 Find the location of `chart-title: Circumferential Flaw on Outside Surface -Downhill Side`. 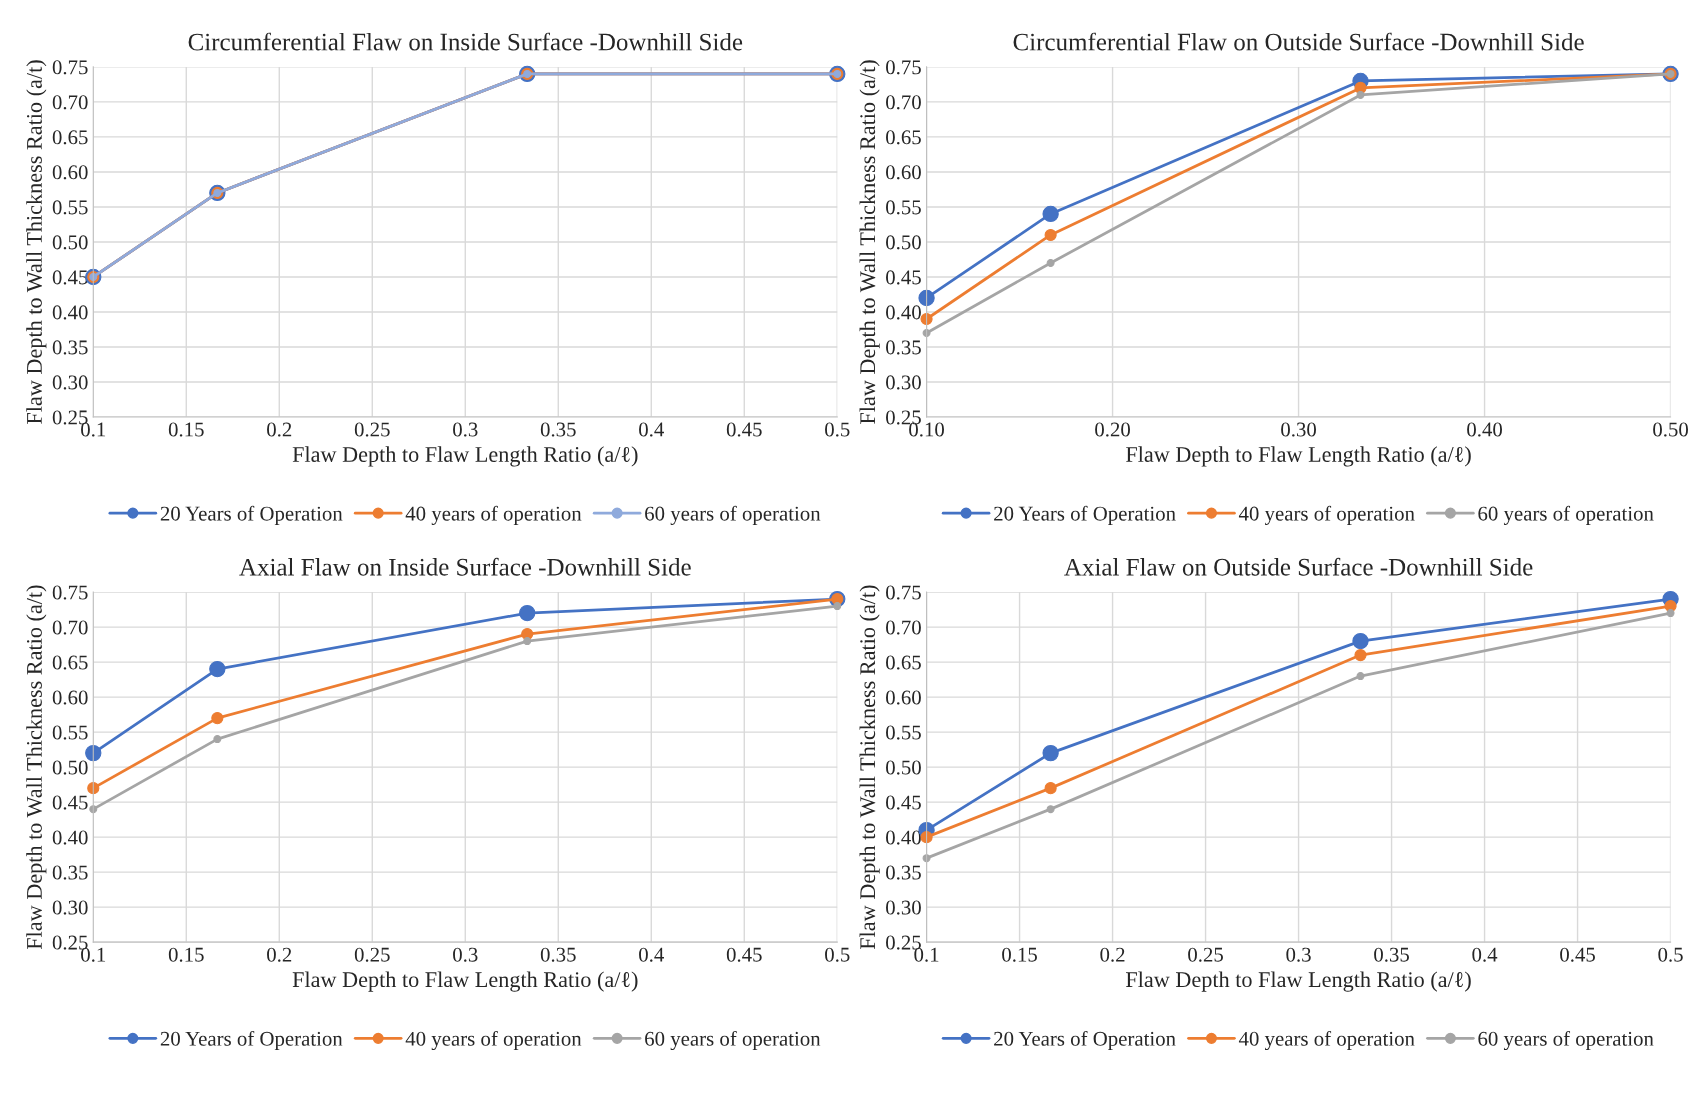

chart-title: Circumferential Flaw on Outside Surface -Downhill Side is located at coordinates (1298, 41).